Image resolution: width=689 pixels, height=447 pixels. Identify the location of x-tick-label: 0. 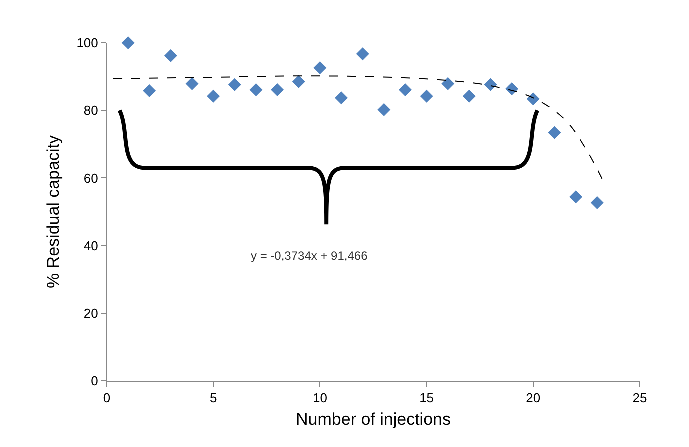
(107, 398).